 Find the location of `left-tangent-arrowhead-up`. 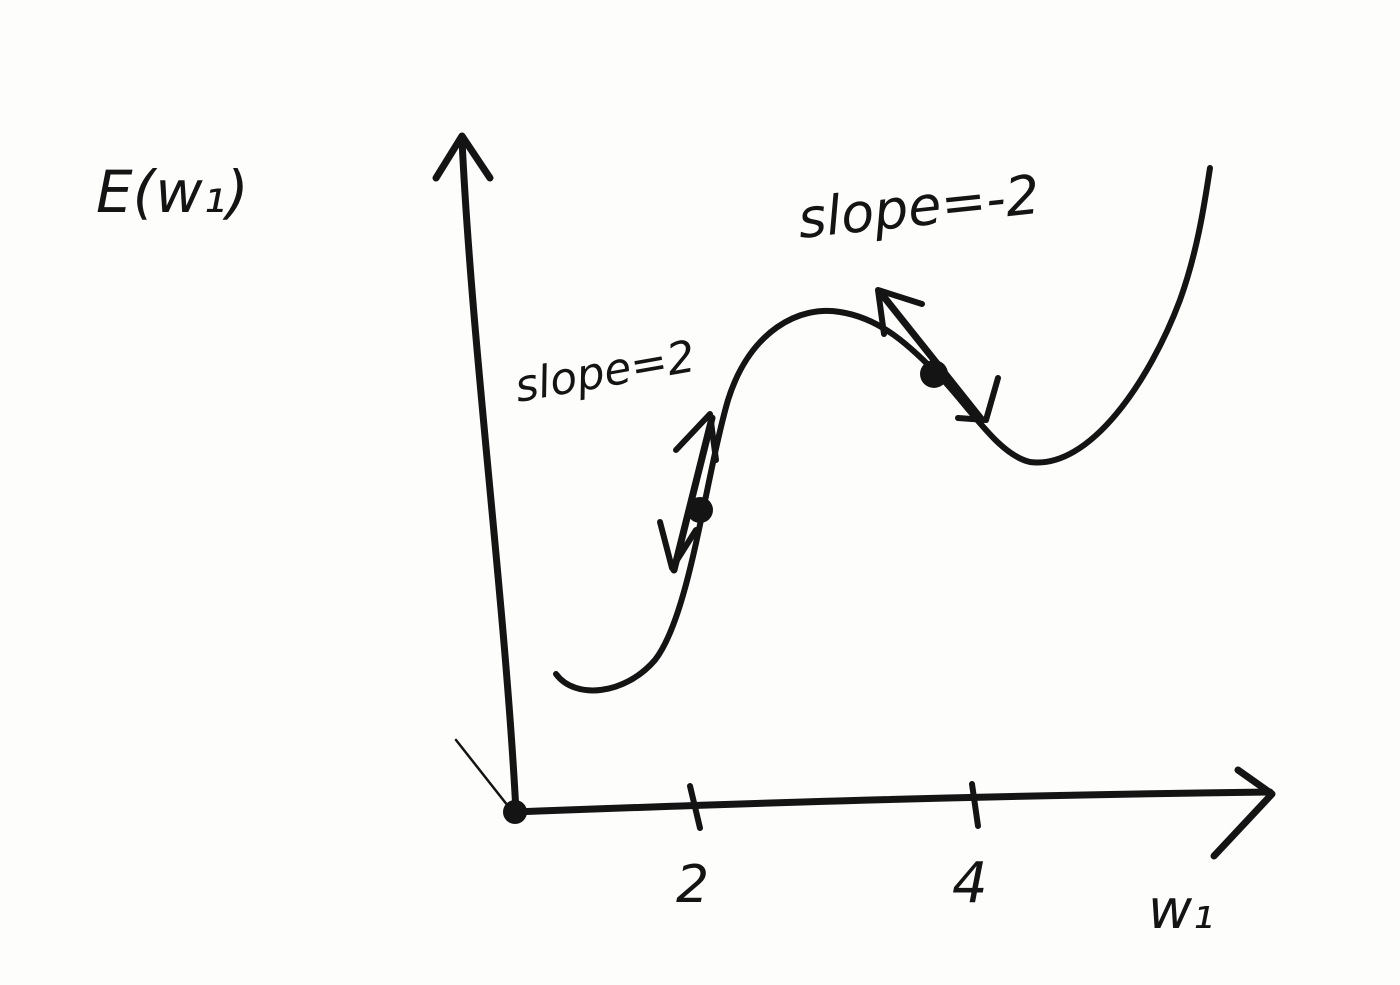

left-tangent-arrowhead-up is located at coordinates (696, 437).